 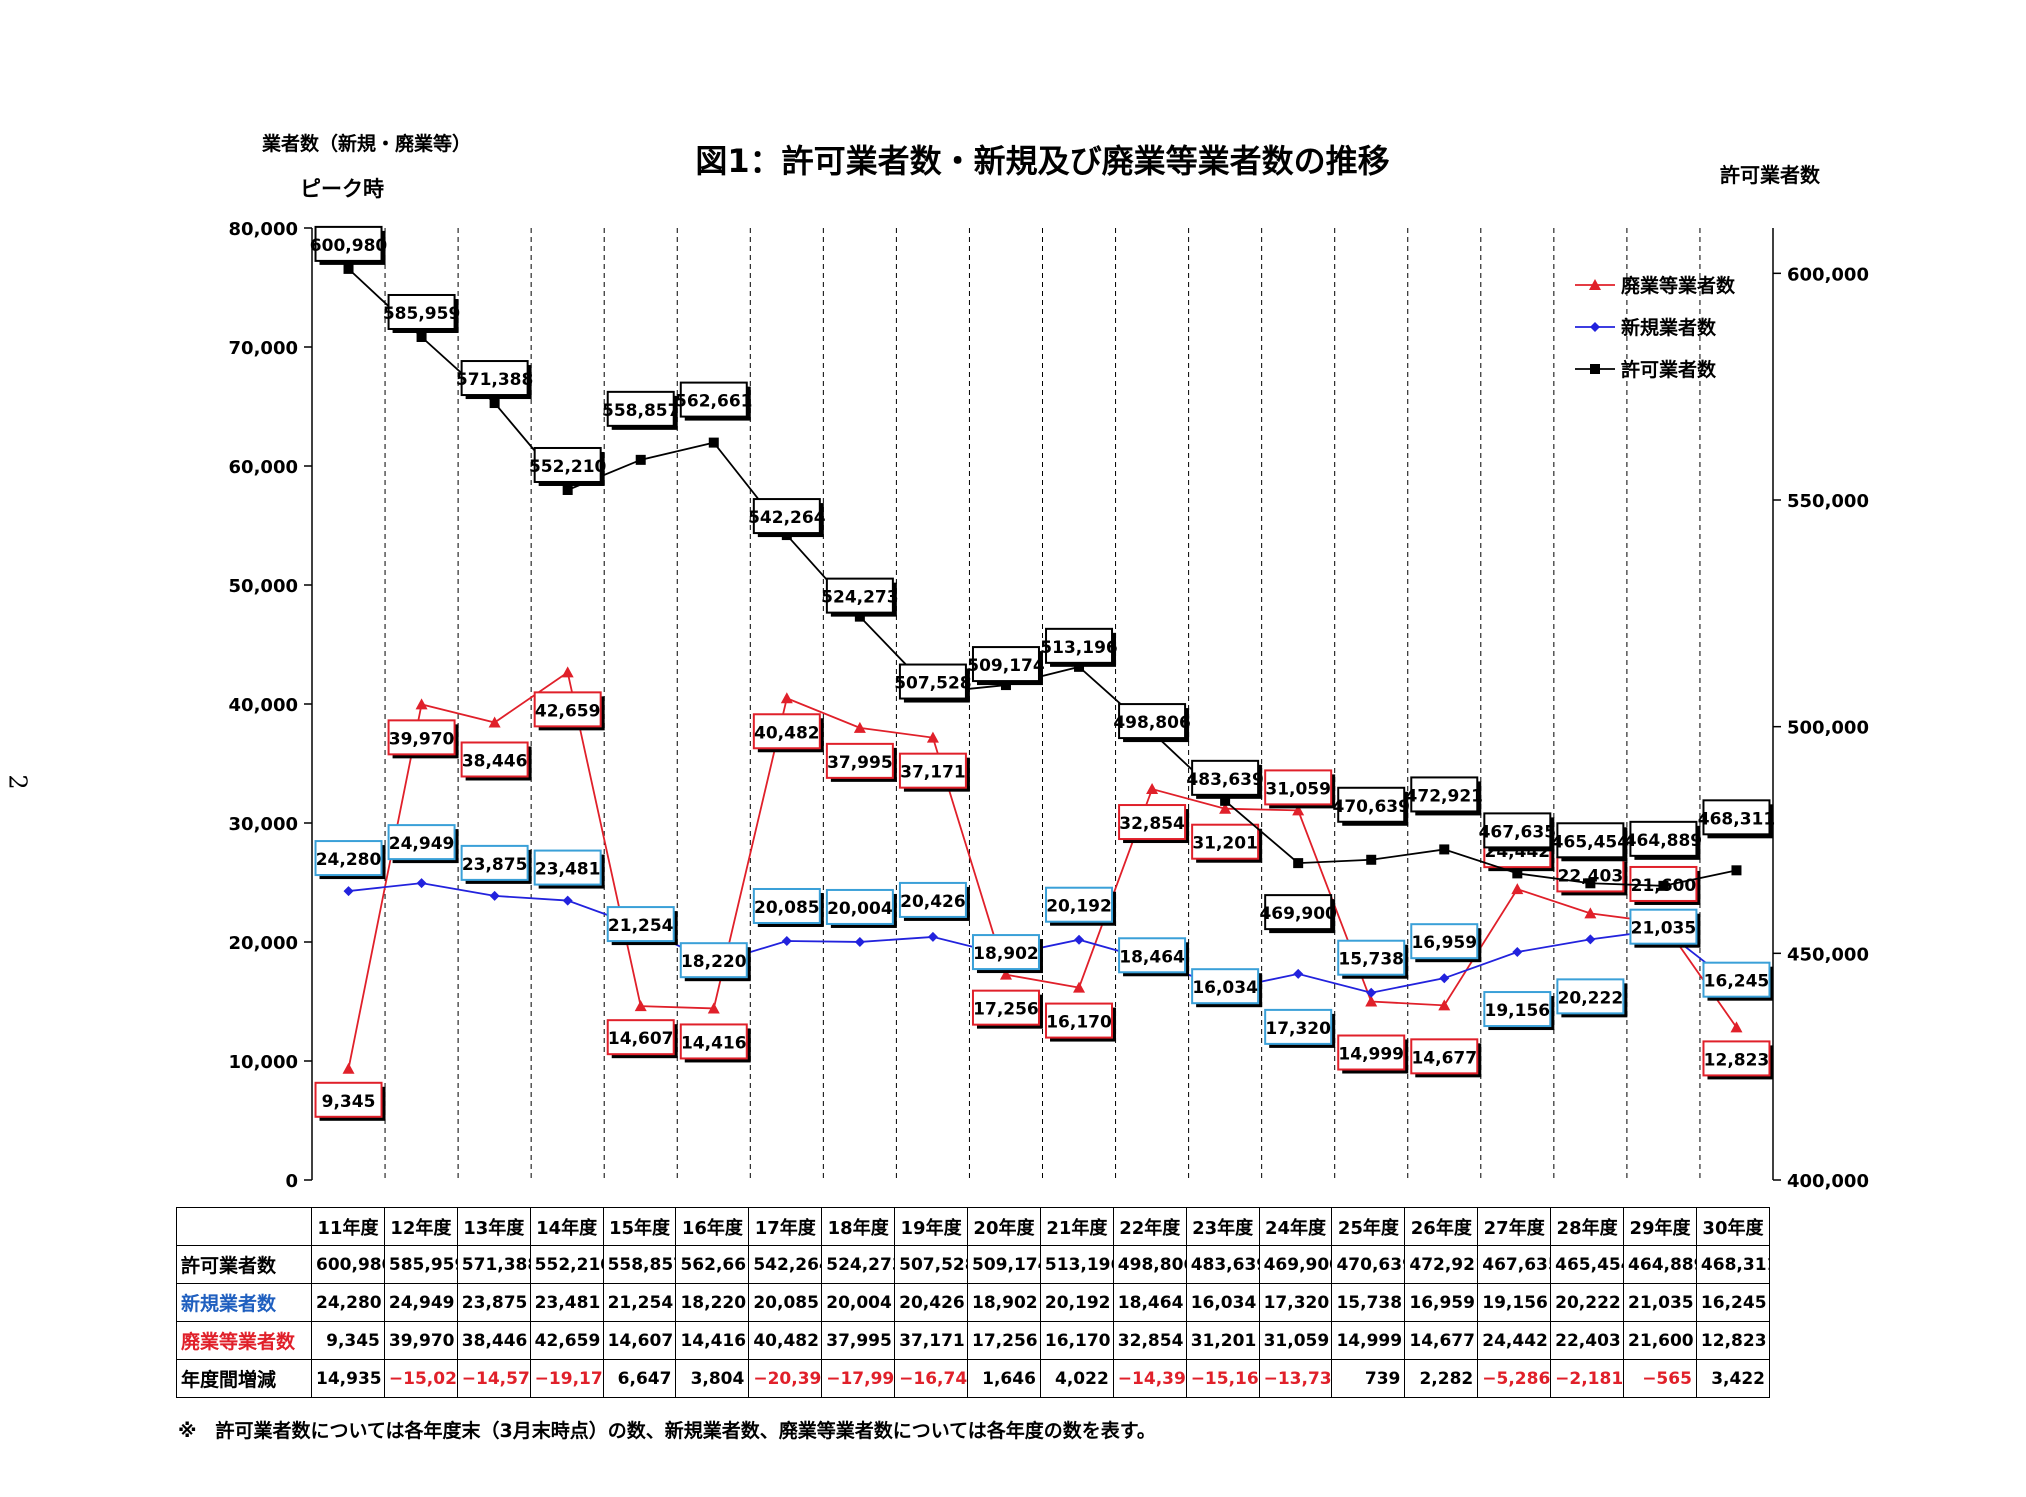 What do you see at coordinates (1587, 1302) in the screenshot?
I see `table-cell: 20,222` at bounding box center [1587, 1302].